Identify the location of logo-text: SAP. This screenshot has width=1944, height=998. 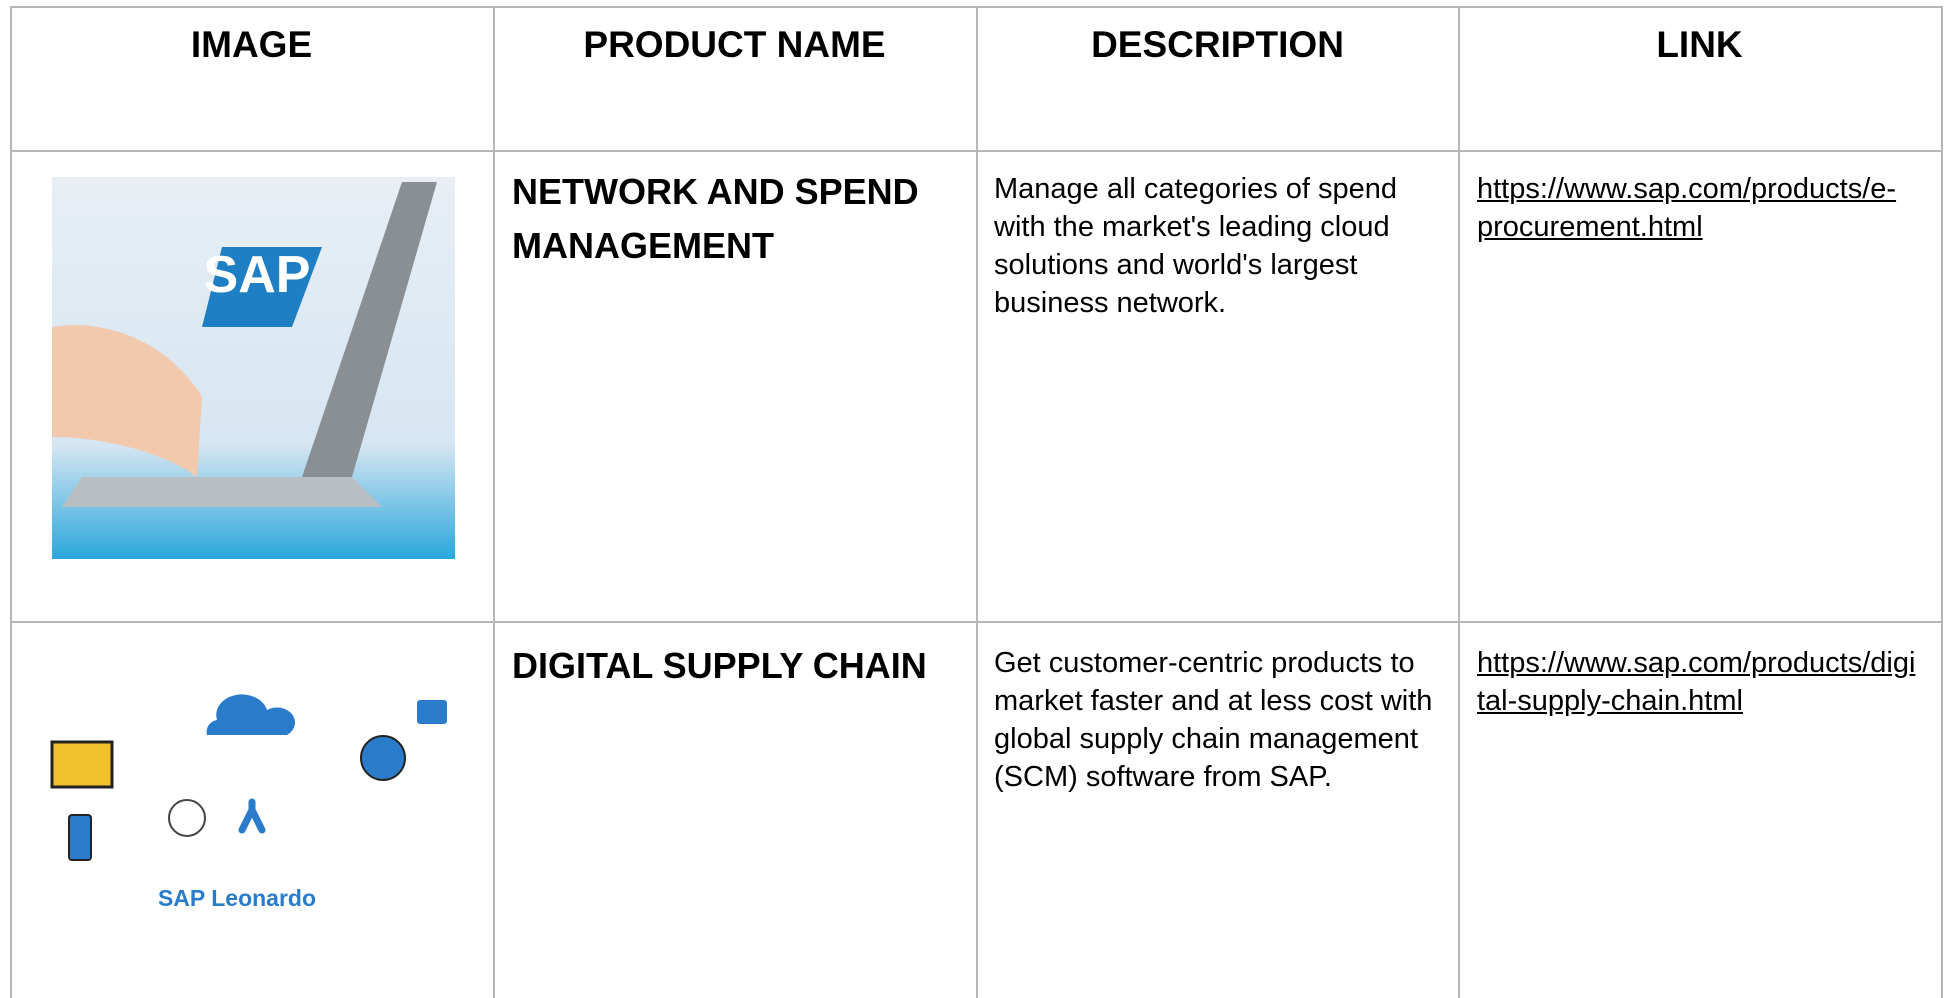
(257, 275).